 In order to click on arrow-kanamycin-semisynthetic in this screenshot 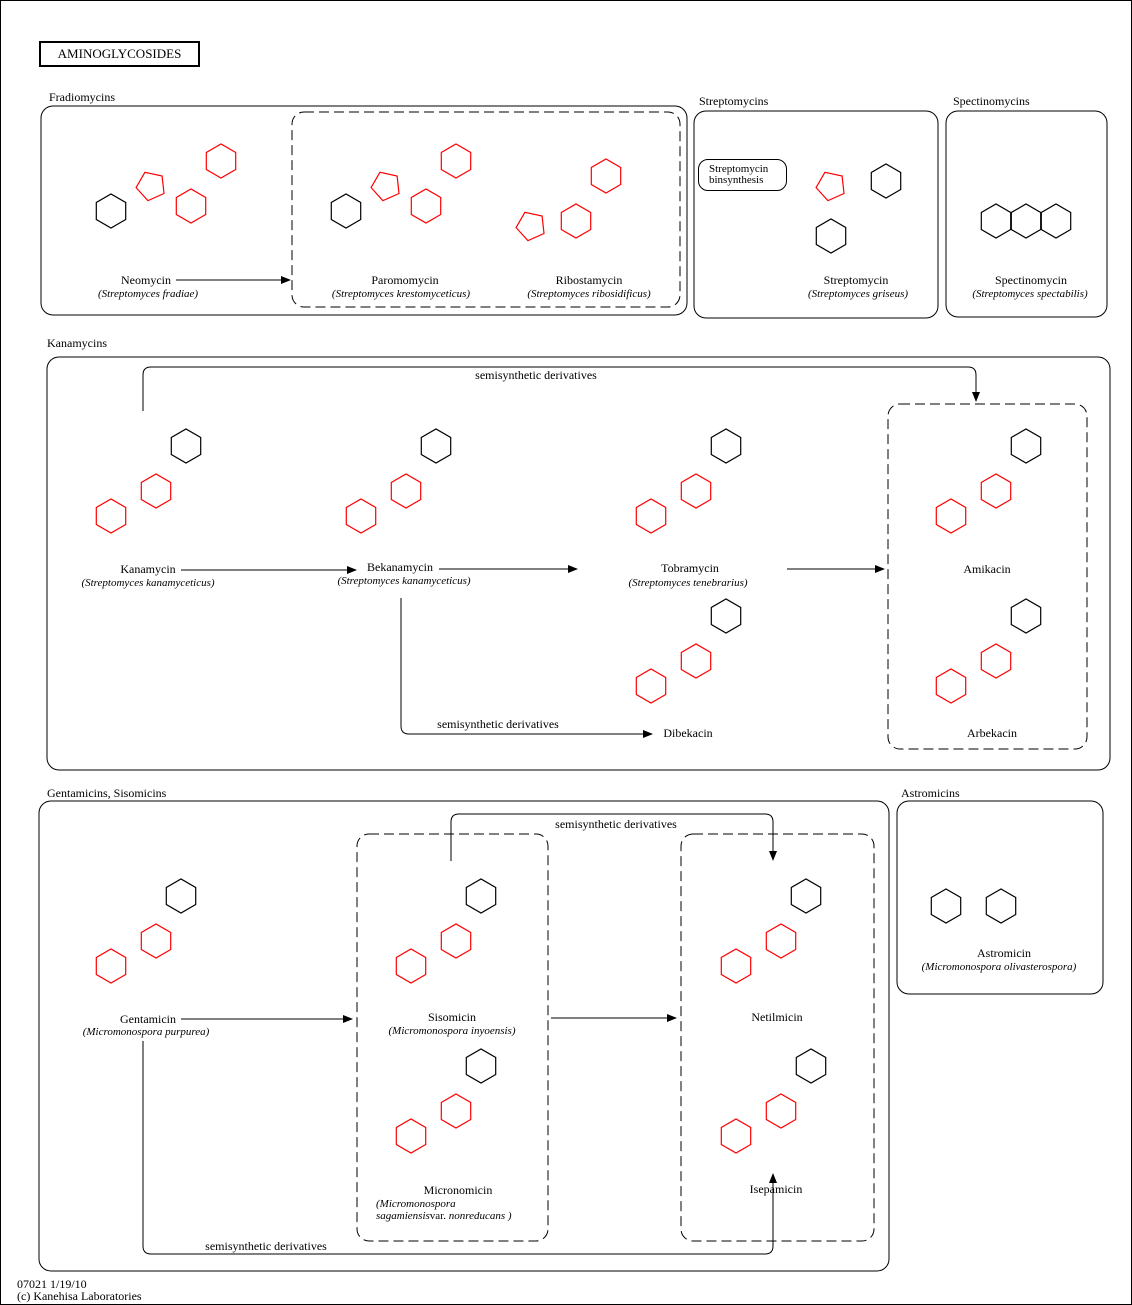, I will do `click(561, 388)`.